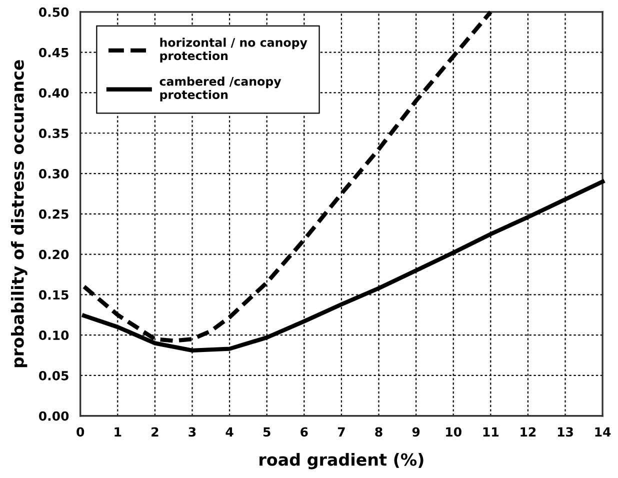 Image resolution: width=618 pixels, height=478 pixels. I want to click on y-tick-label: 0.50, so click(53, 12).